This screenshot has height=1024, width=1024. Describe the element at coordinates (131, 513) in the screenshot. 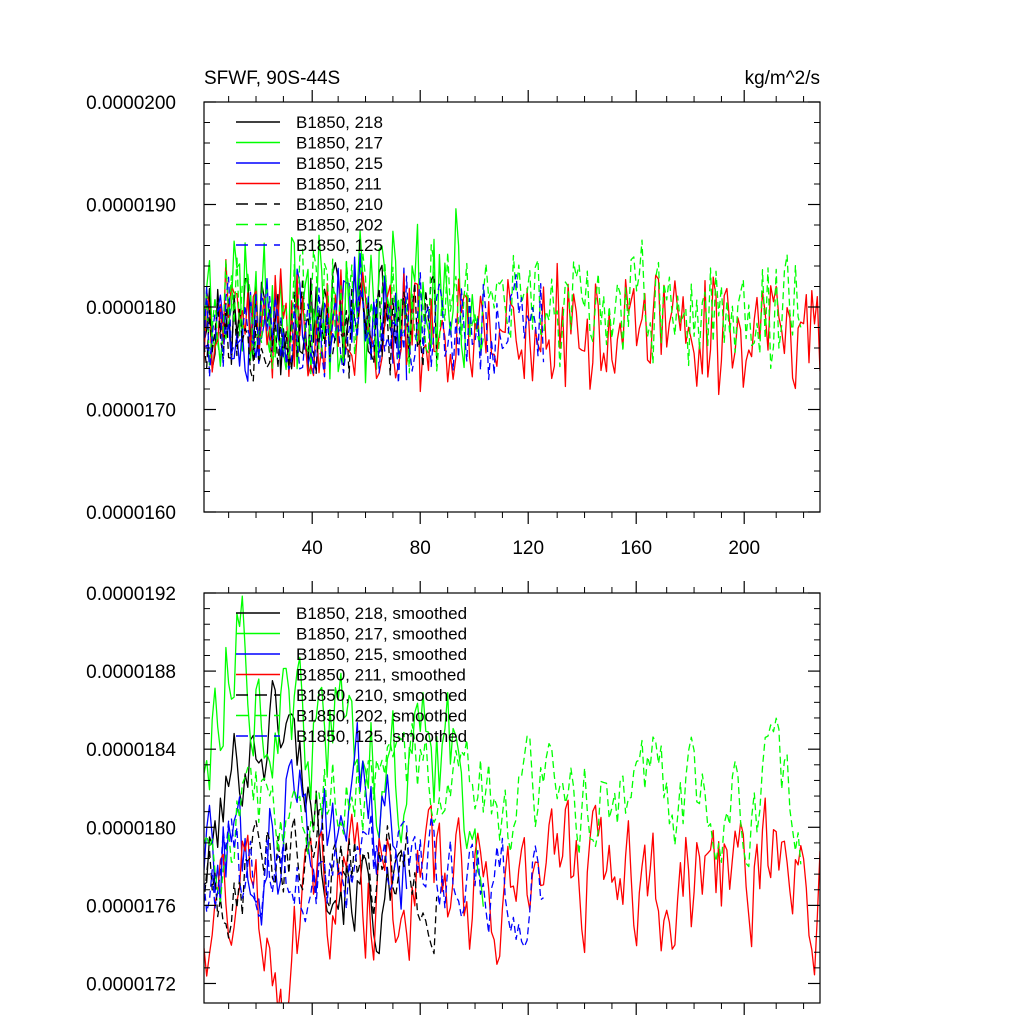

I see `y-tick-label: 0.0000160` at that location.